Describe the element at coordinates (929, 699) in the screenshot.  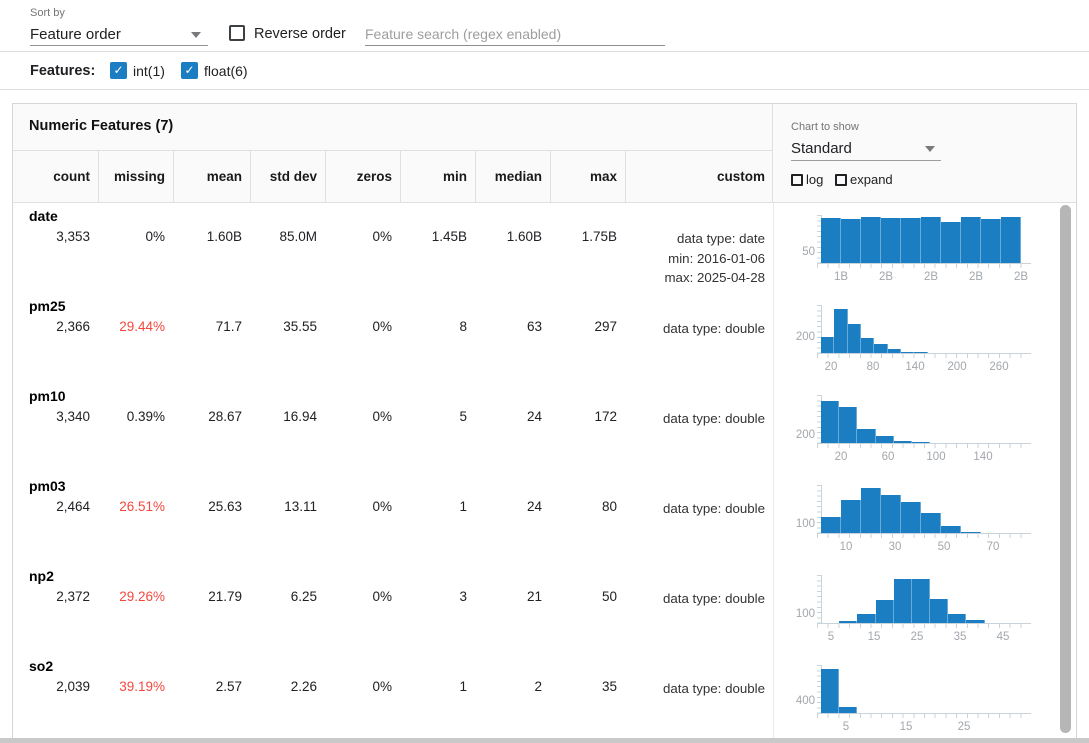
I see `feature-histogram: 400 5 15 25` at that location.